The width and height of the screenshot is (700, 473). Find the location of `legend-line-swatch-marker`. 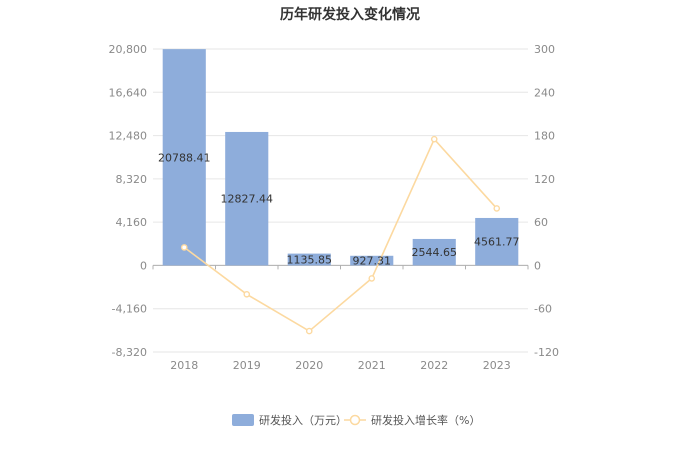

legend-line-swatch-marker is located at coordinates (355, 420).